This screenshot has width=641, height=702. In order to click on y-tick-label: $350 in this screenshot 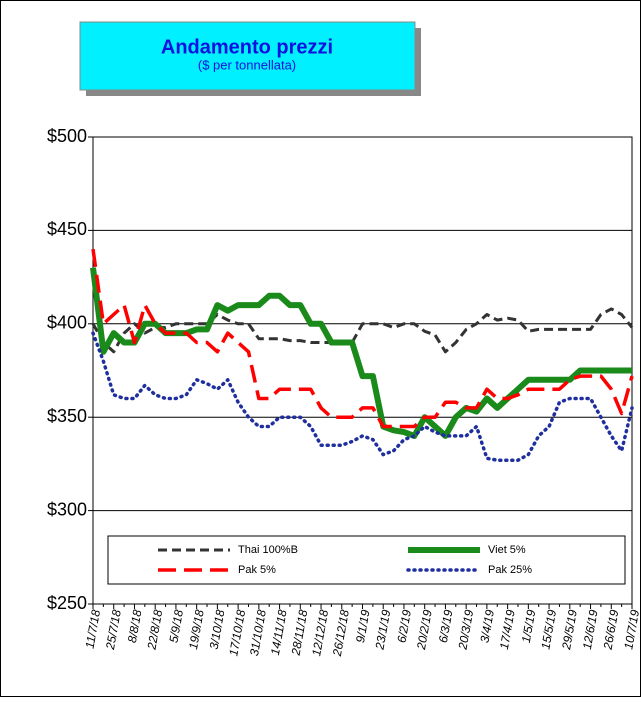, I will do `click(67, 416)`.